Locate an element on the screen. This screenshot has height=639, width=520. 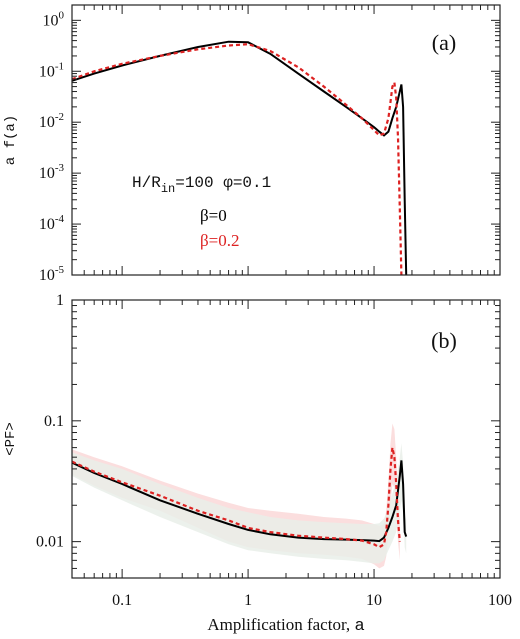
param-annotation: H/Rin=100 φ=0.1 is located at coordinates (201, 185).